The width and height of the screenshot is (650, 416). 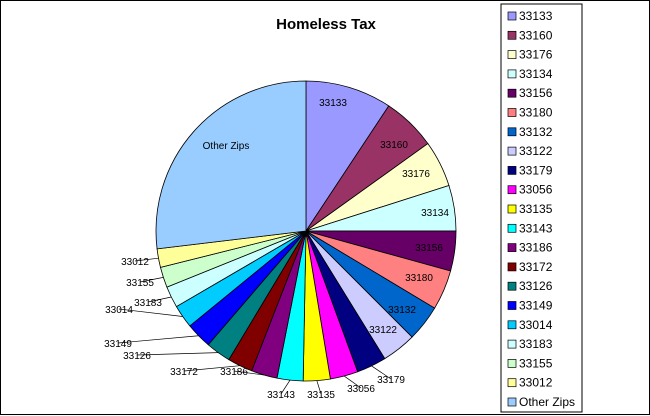 What do you see at coordinates (383, 330) in the screenshot?
I see `slice-label: 33122` at bounding box center [383, 330].